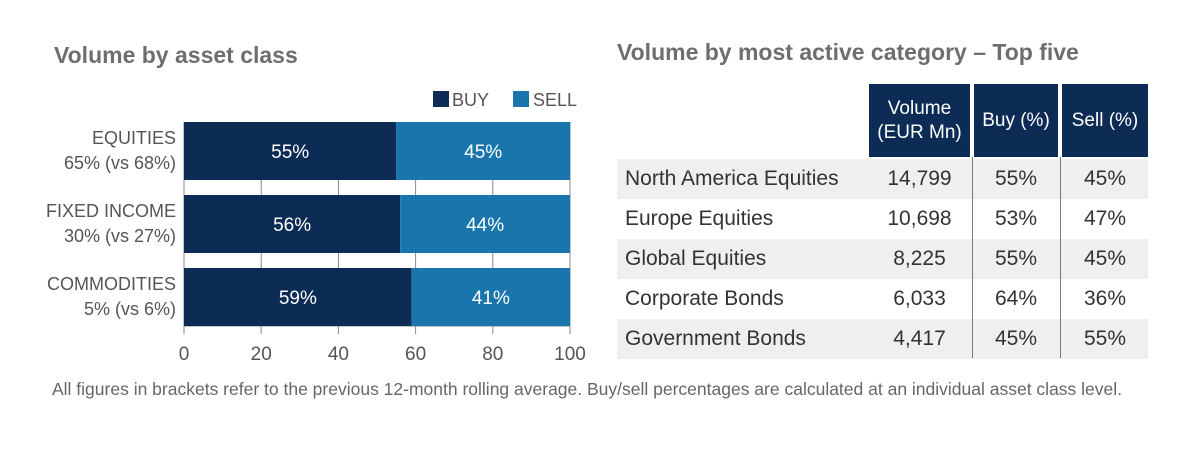 This screenshot has width=1200, height=465. I want to click on header-buy: Buy (%), so click(1016, 120).